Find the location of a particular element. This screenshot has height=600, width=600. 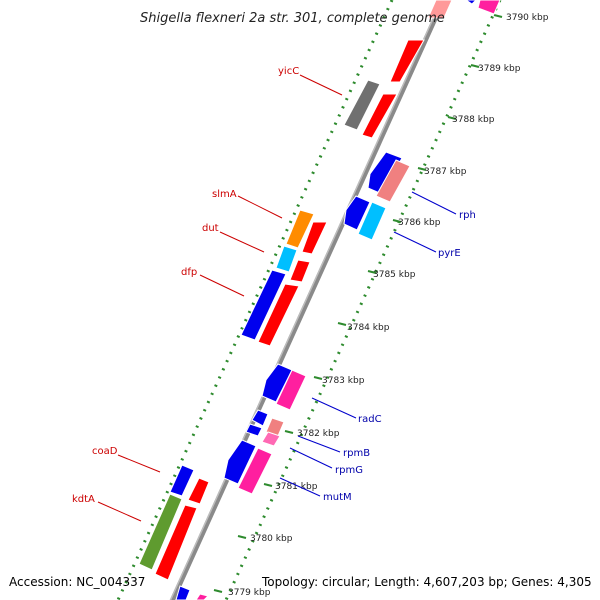

kbp-label-3785: 3785 kbp is located at coordinates (394, 275).